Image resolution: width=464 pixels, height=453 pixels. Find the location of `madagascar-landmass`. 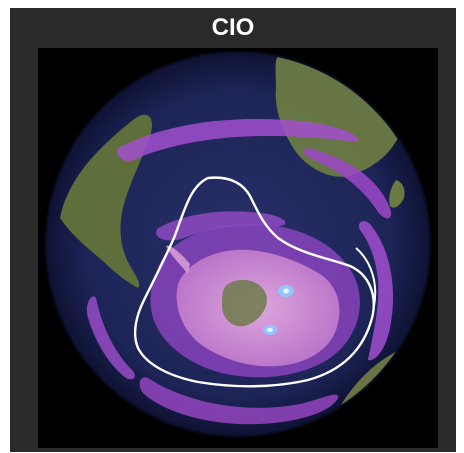

madagascar-landmass is located at coordinates (397, 194).